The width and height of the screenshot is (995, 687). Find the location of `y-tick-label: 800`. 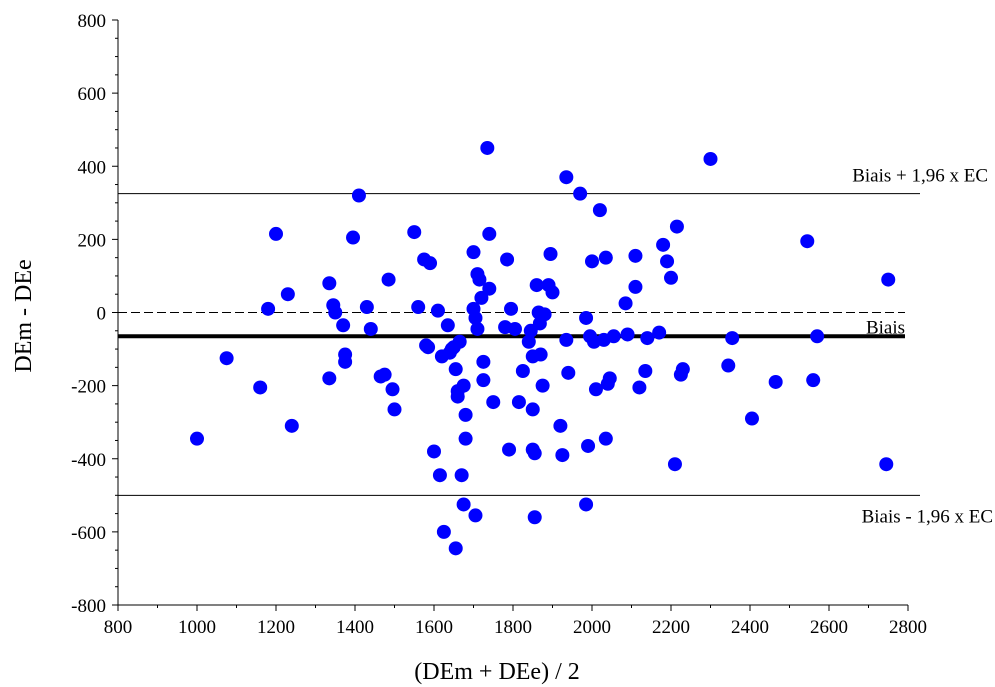

y-tick-label: 800 is located at coordinates (92, 21).